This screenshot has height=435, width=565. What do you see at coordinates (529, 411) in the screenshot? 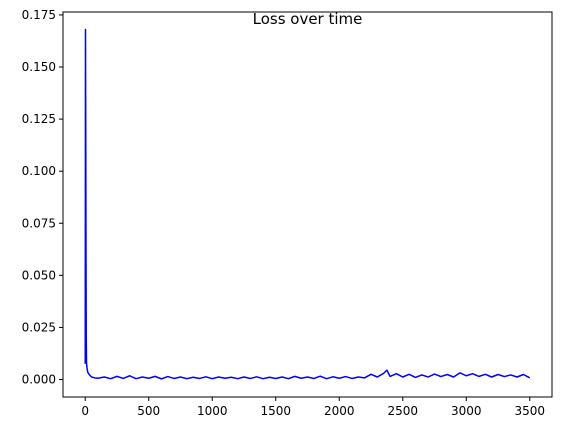
I see `x-tick-label: 3500` at bounding box center [529, 411].